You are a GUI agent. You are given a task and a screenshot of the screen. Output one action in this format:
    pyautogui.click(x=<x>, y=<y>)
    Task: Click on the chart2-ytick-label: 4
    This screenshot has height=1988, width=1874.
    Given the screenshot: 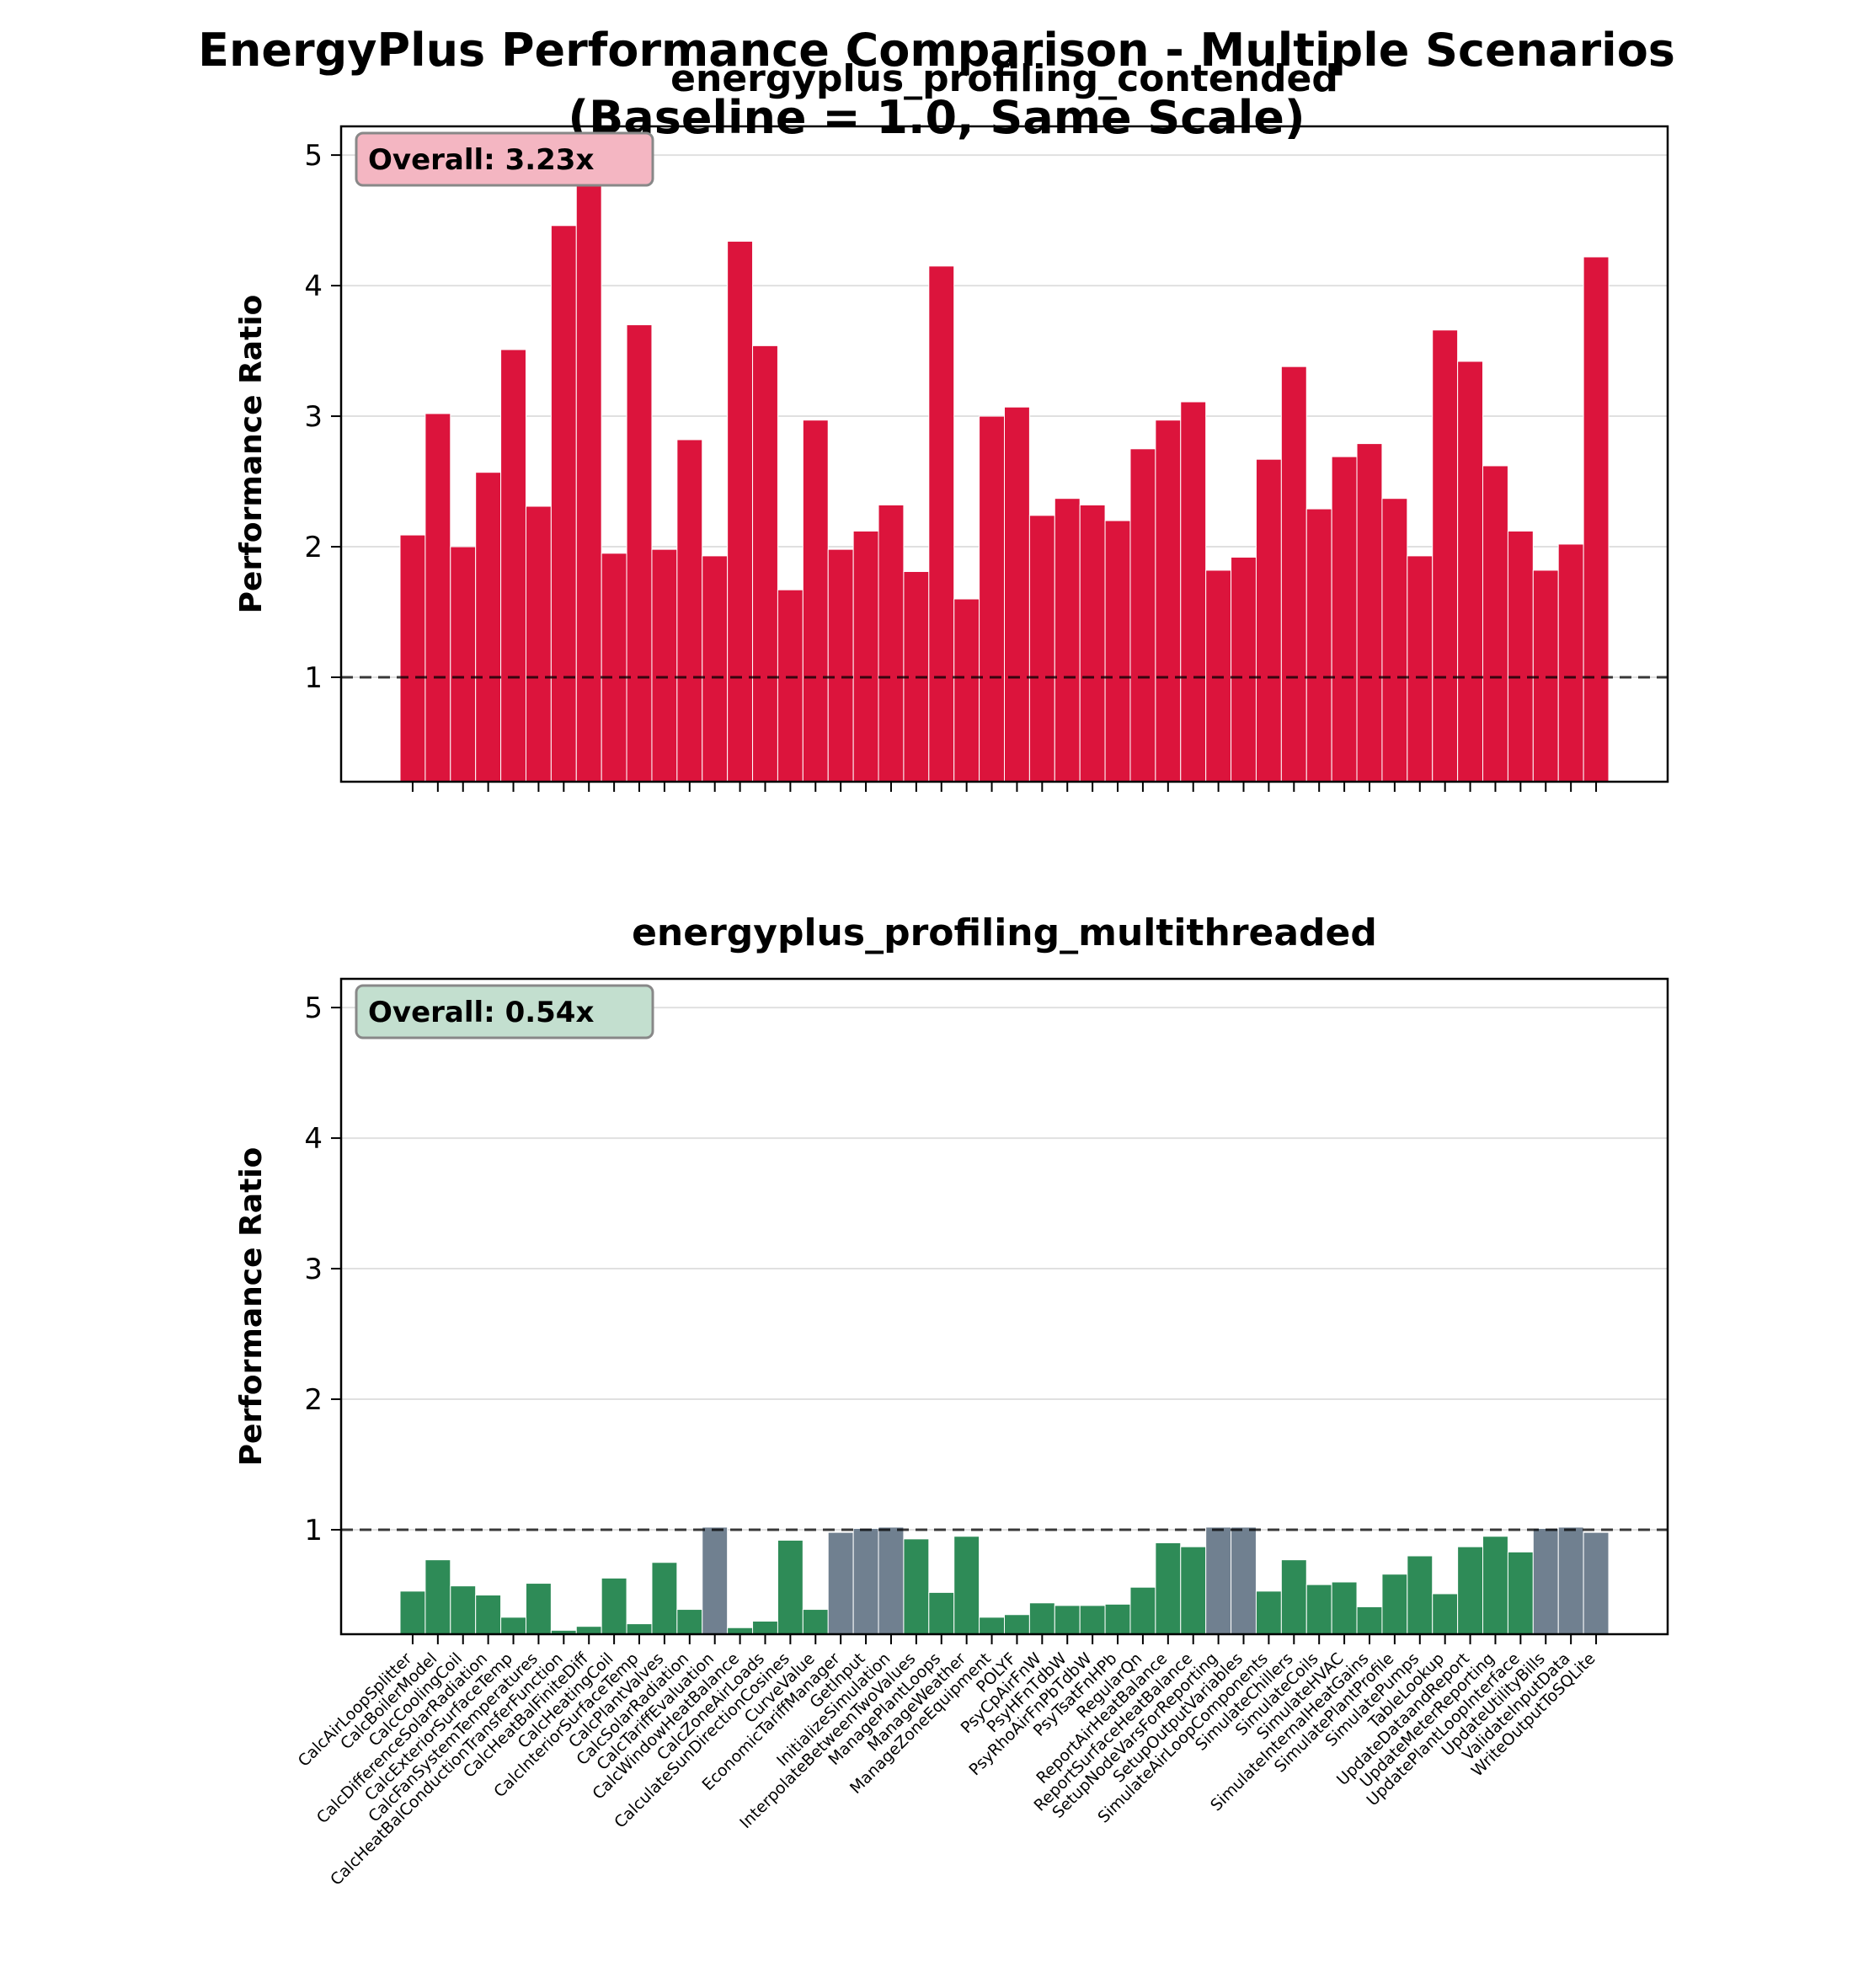 What is the action you would take?
    pyautogui.click(x=313, y=1139)
    